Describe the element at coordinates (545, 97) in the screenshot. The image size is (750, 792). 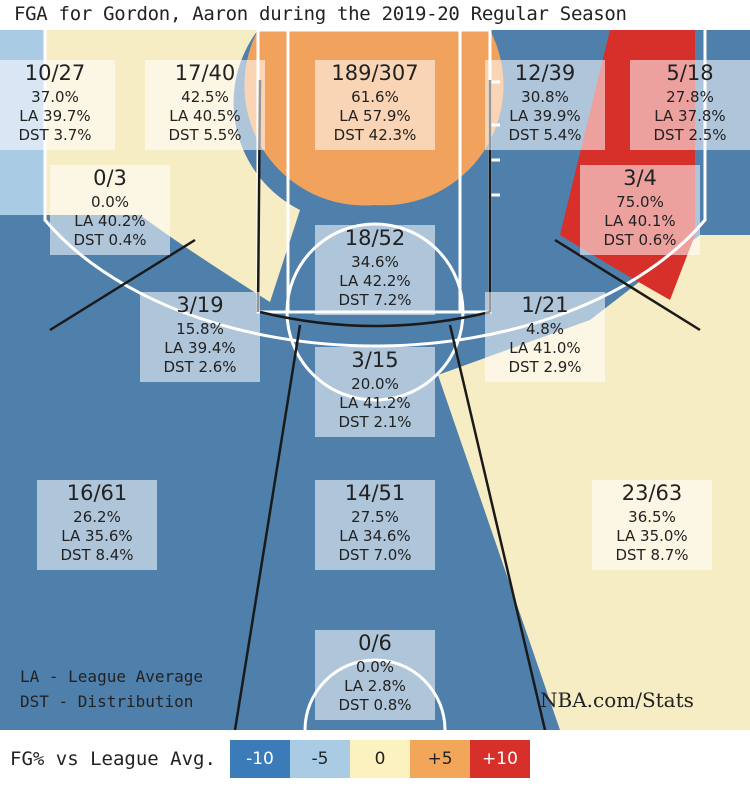
I see `zone-fg-right-baseline-mid: 30.8%` at that location.